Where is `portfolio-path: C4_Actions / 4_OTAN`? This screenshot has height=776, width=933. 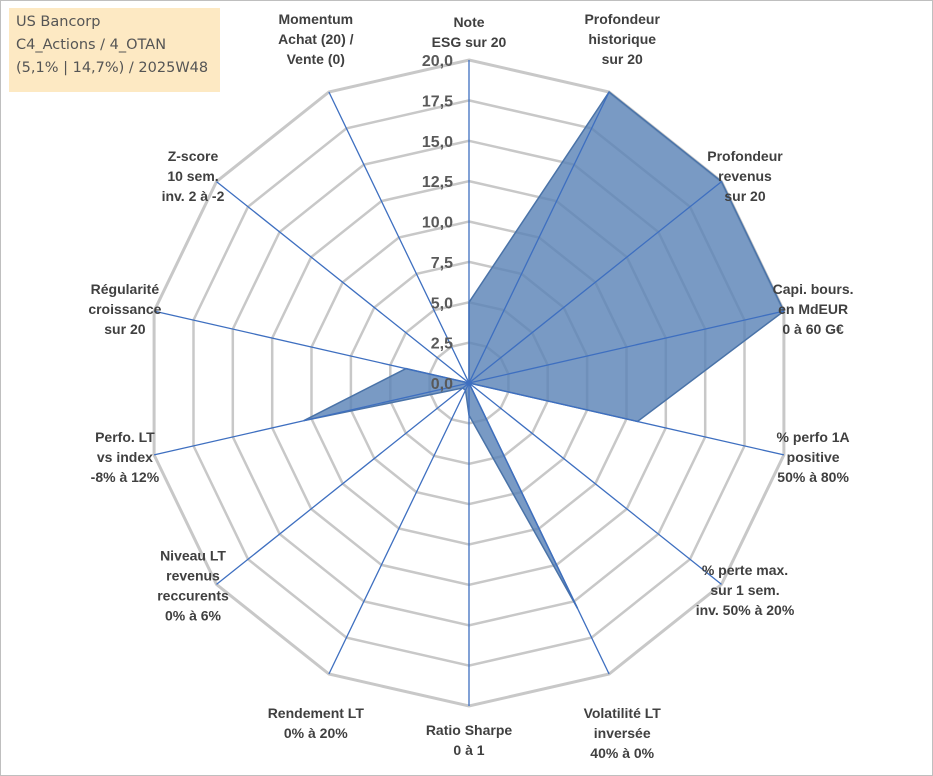
portfolio-path: C4_Actions / 4_OTAN is located at coordinates (91, 45).